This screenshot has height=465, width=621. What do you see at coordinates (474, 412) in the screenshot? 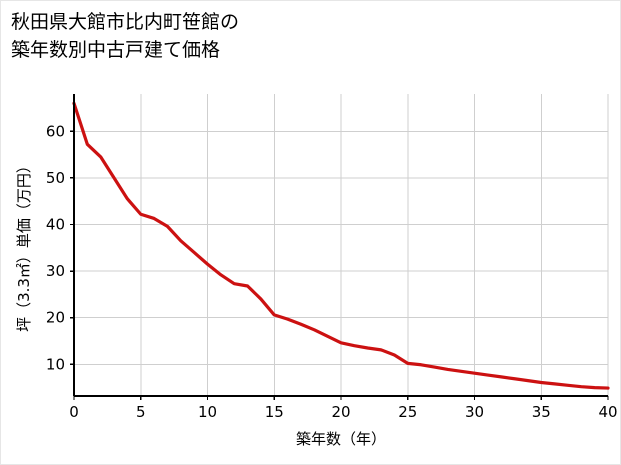
I see `x-tick-label: 30` at bounding box center [474, 412].